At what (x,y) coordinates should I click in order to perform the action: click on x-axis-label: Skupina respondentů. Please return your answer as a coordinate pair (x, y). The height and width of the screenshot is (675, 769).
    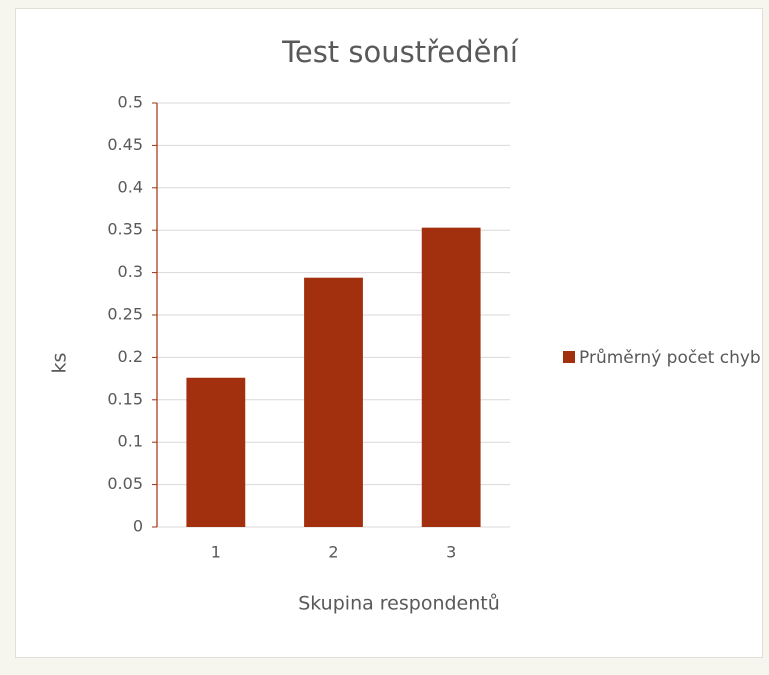
    Looking at the image, I should click on (399, 604).